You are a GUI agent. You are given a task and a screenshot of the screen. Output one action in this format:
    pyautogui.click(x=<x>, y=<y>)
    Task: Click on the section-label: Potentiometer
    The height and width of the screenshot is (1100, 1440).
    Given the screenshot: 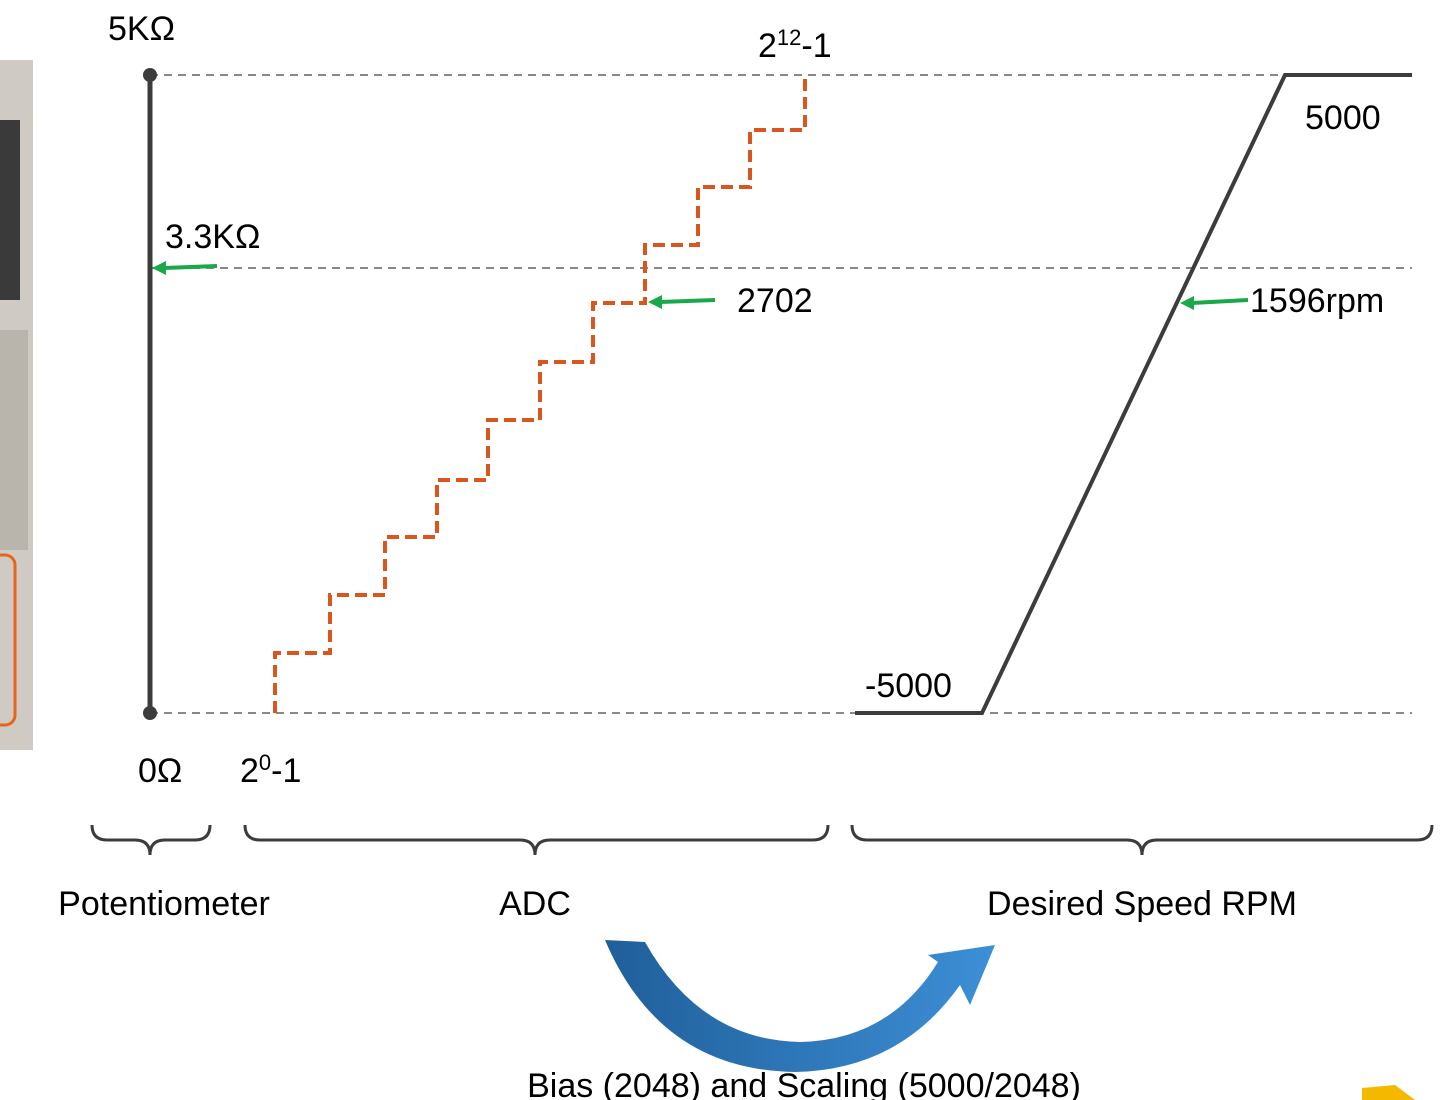 What is the action you would take?
    pyautogui.click(x=164, y=904)
    